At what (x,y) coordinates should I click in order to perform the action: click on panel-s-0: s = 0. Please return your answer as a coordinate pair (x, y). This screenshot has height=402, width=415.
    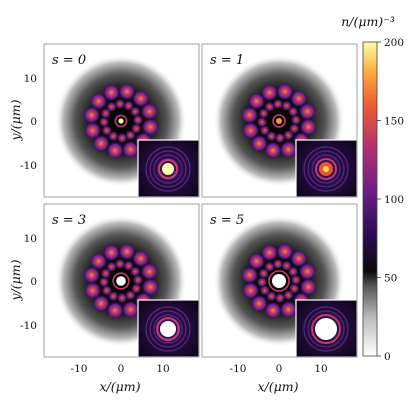
    Looking at the image, I should click on (121, 120).